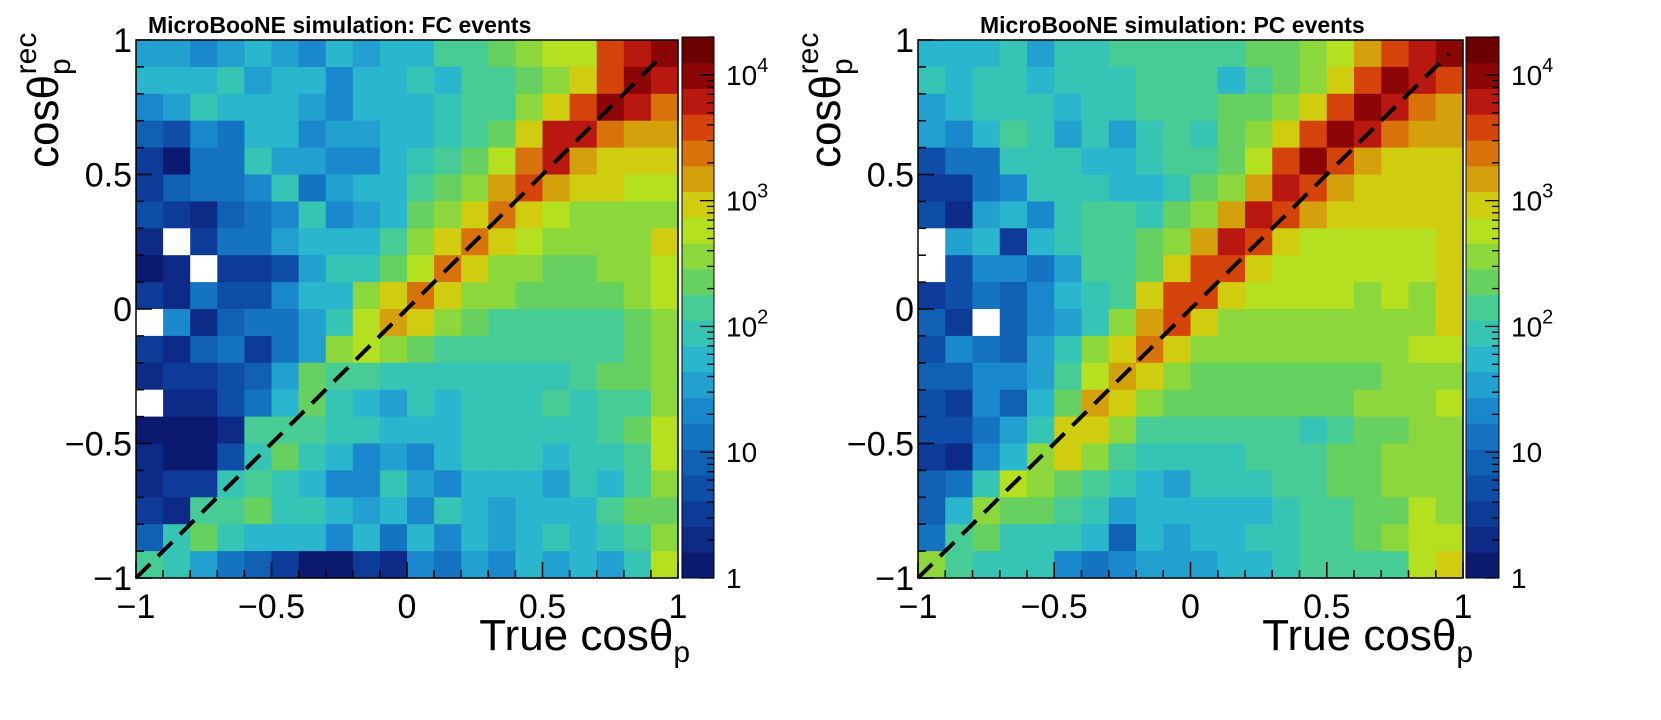 The width and height of the screenshot is (1661, 720). What do you see at coordinates (407, 607) in the screenshot?
I see `fc-x-tick-label: 0` at bounding box center [407, 607].